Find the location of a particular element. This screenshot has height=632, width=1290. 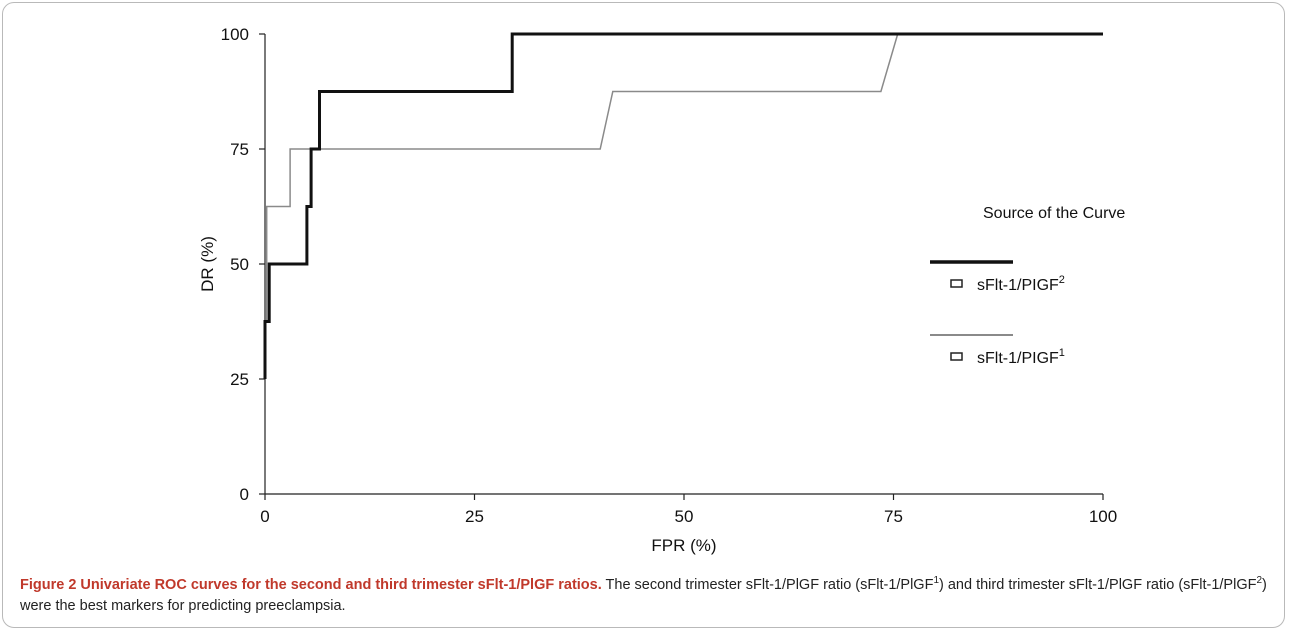

y-tick-label: 25 is located at coordinates (239, 379).